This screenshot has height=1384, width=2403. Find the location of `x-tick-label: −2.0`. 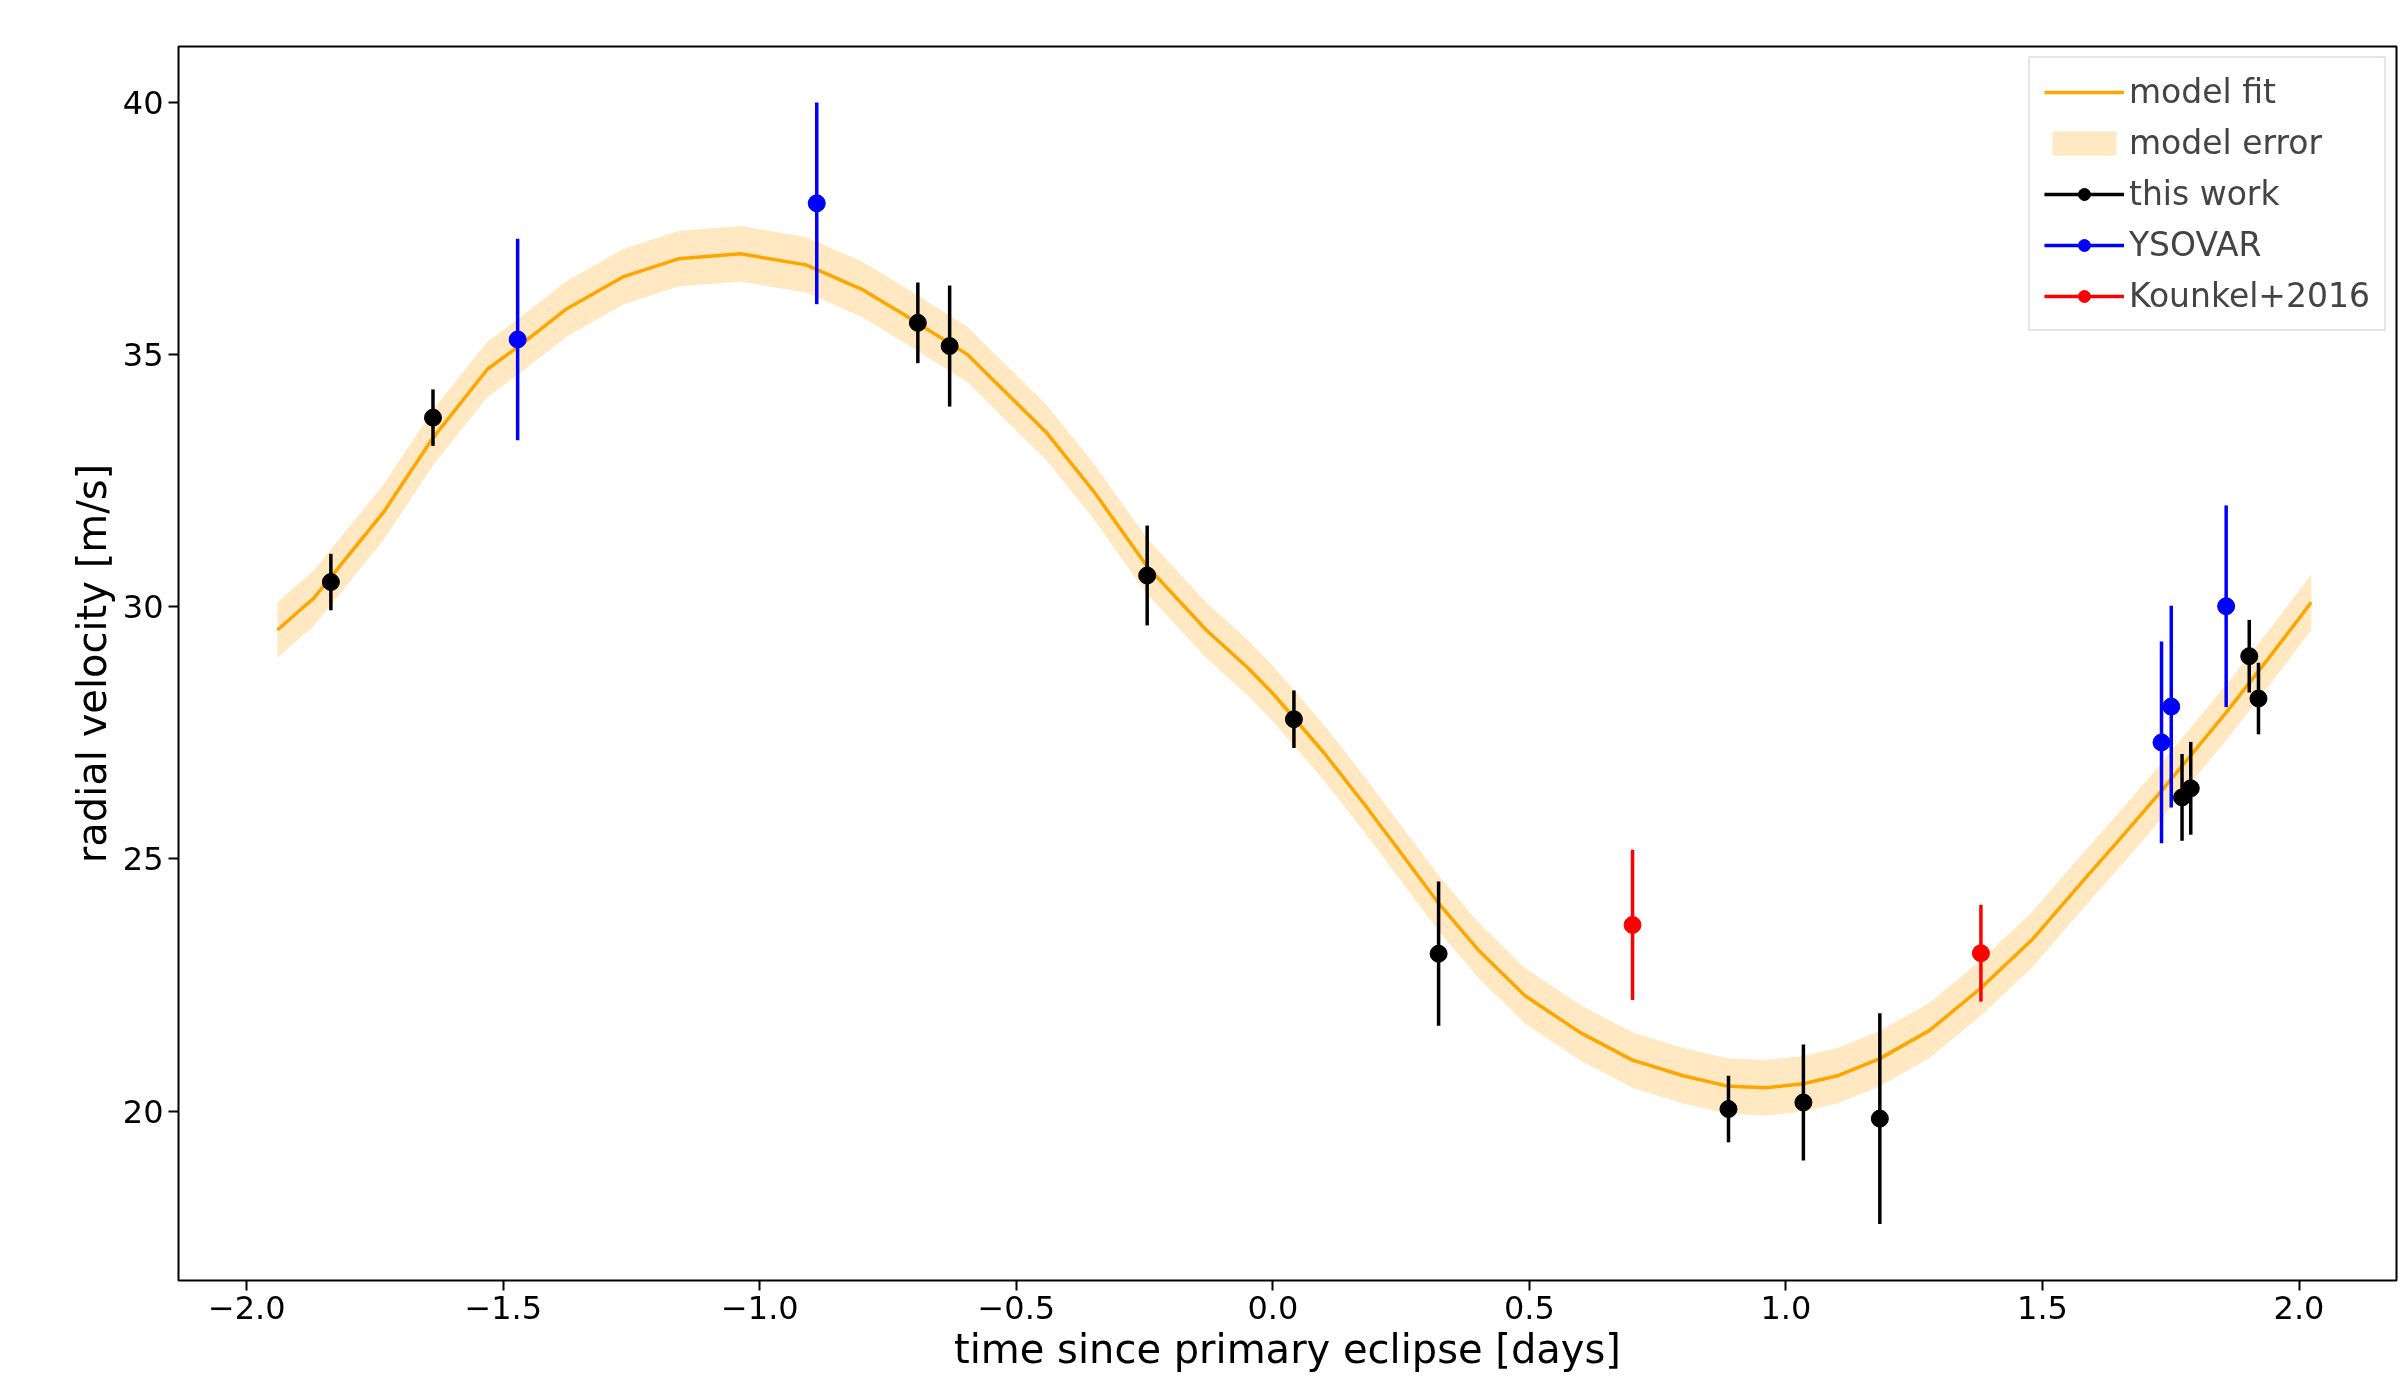

x-tick-label: −2.0 is located at coordinates (246, 1307).